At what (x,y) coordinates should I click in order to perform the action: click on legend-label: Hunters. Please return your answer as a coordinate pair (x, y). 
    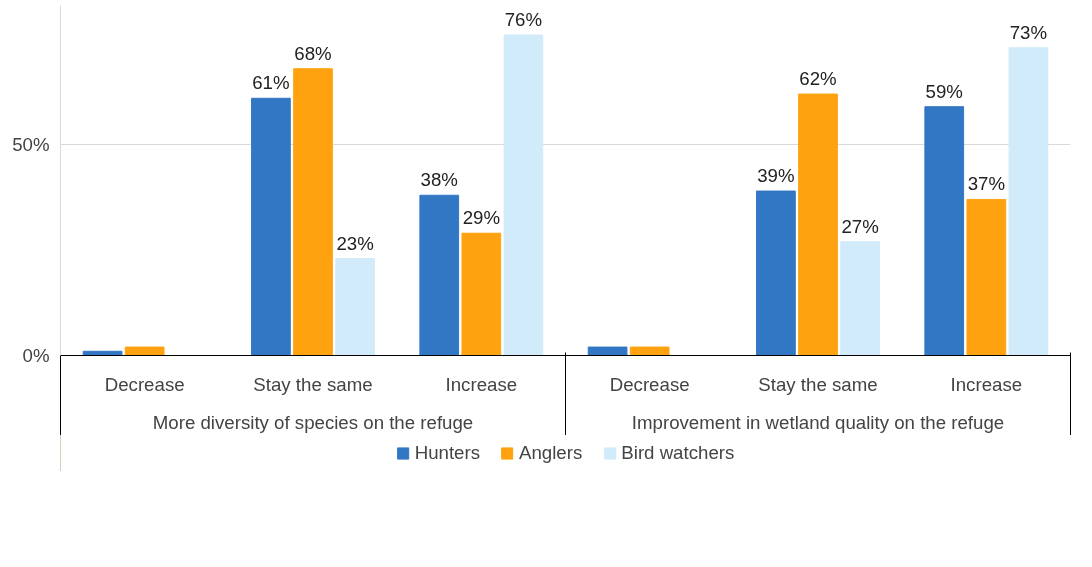
    Looking at the image, I should click on (447, 453).